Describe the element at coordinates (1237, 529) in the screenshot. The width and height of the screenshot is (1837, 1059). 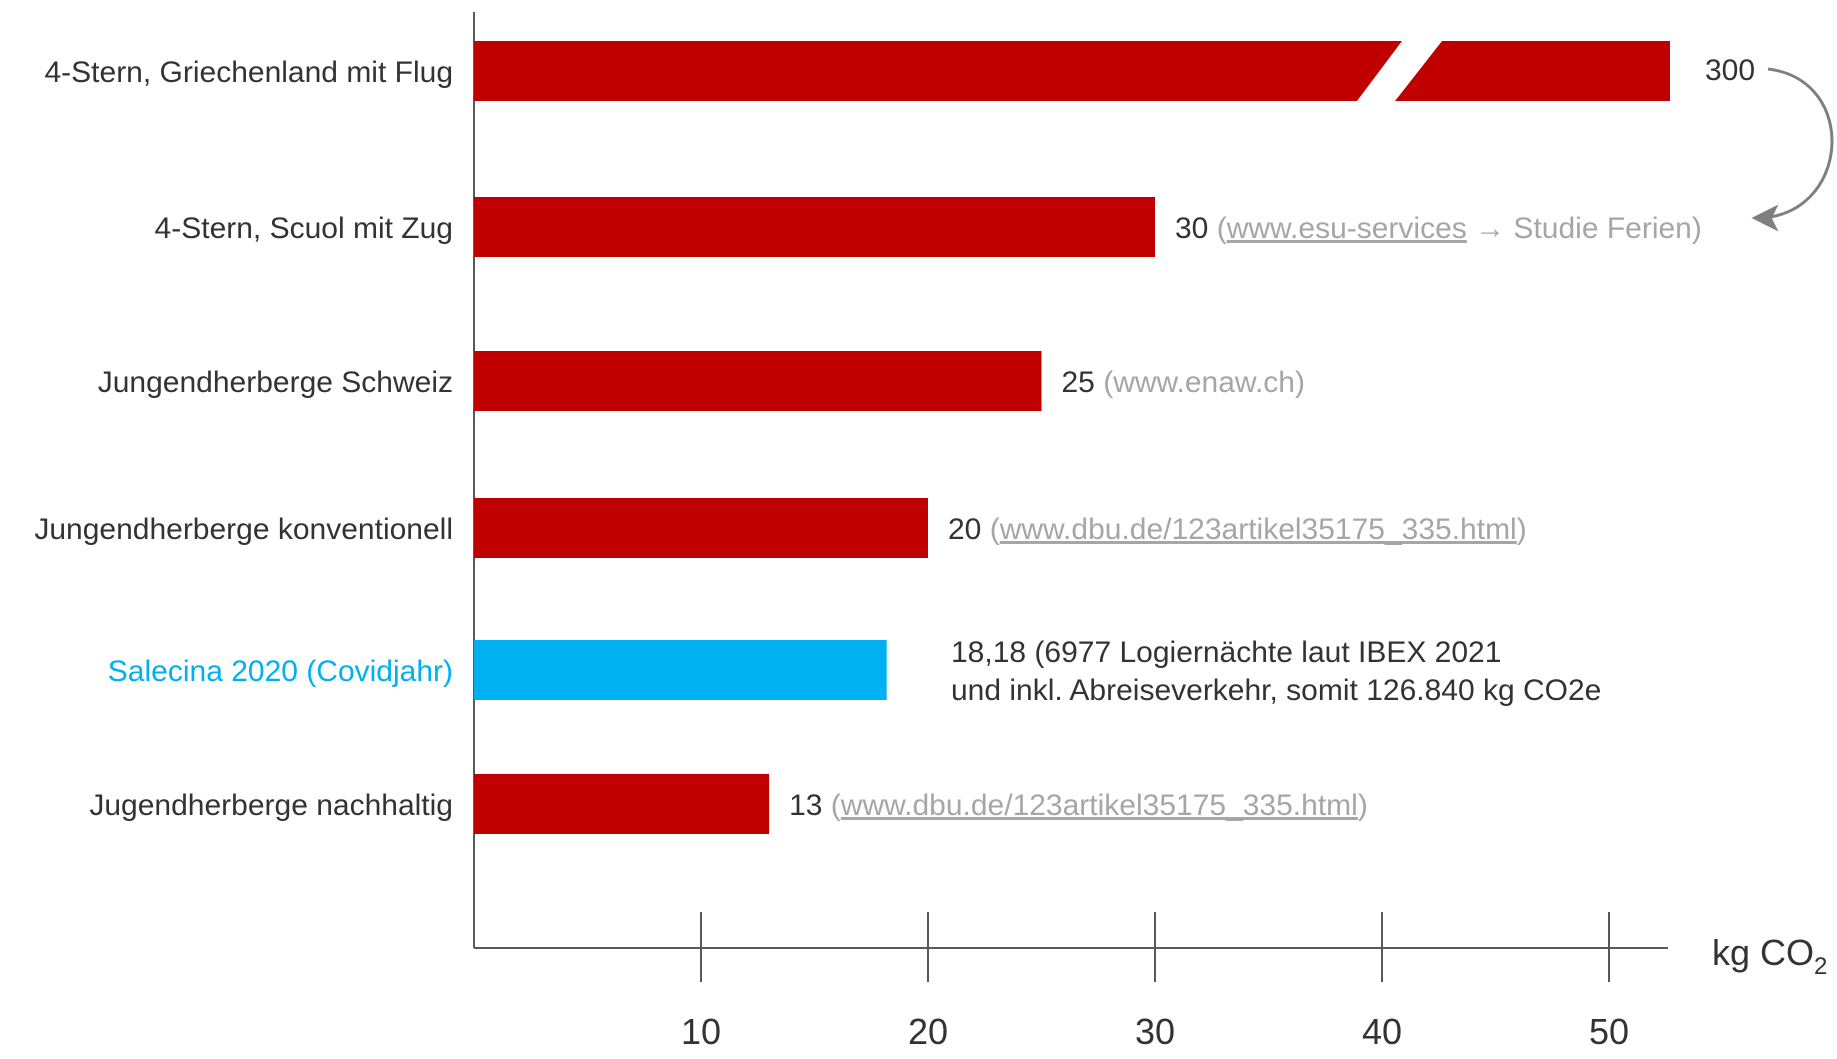
I see `data-label: 20 (www.dbu.de/123artikel35175_335.html)` at that location.